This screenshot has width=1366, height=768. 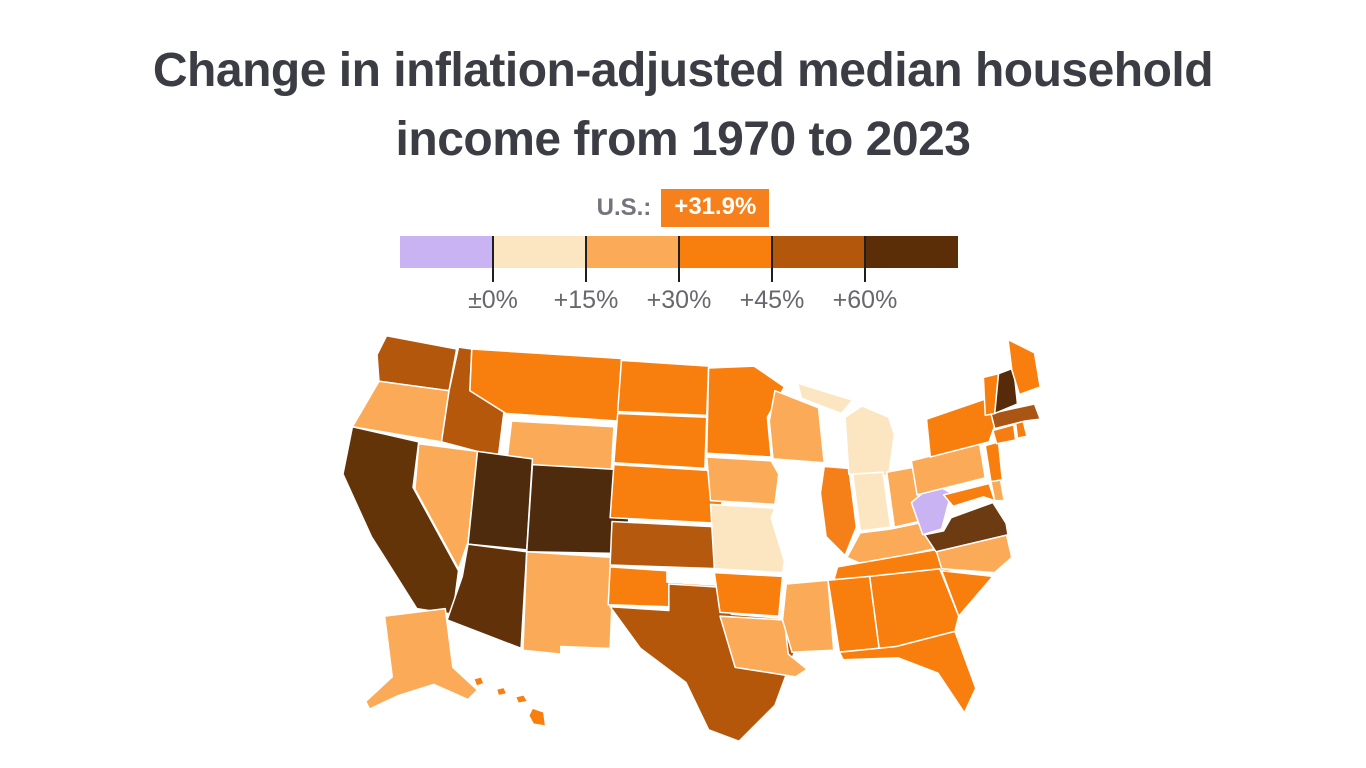 I want to click on state-mo: Missouri — ±0% to +15%, so click(x=747, y=538).